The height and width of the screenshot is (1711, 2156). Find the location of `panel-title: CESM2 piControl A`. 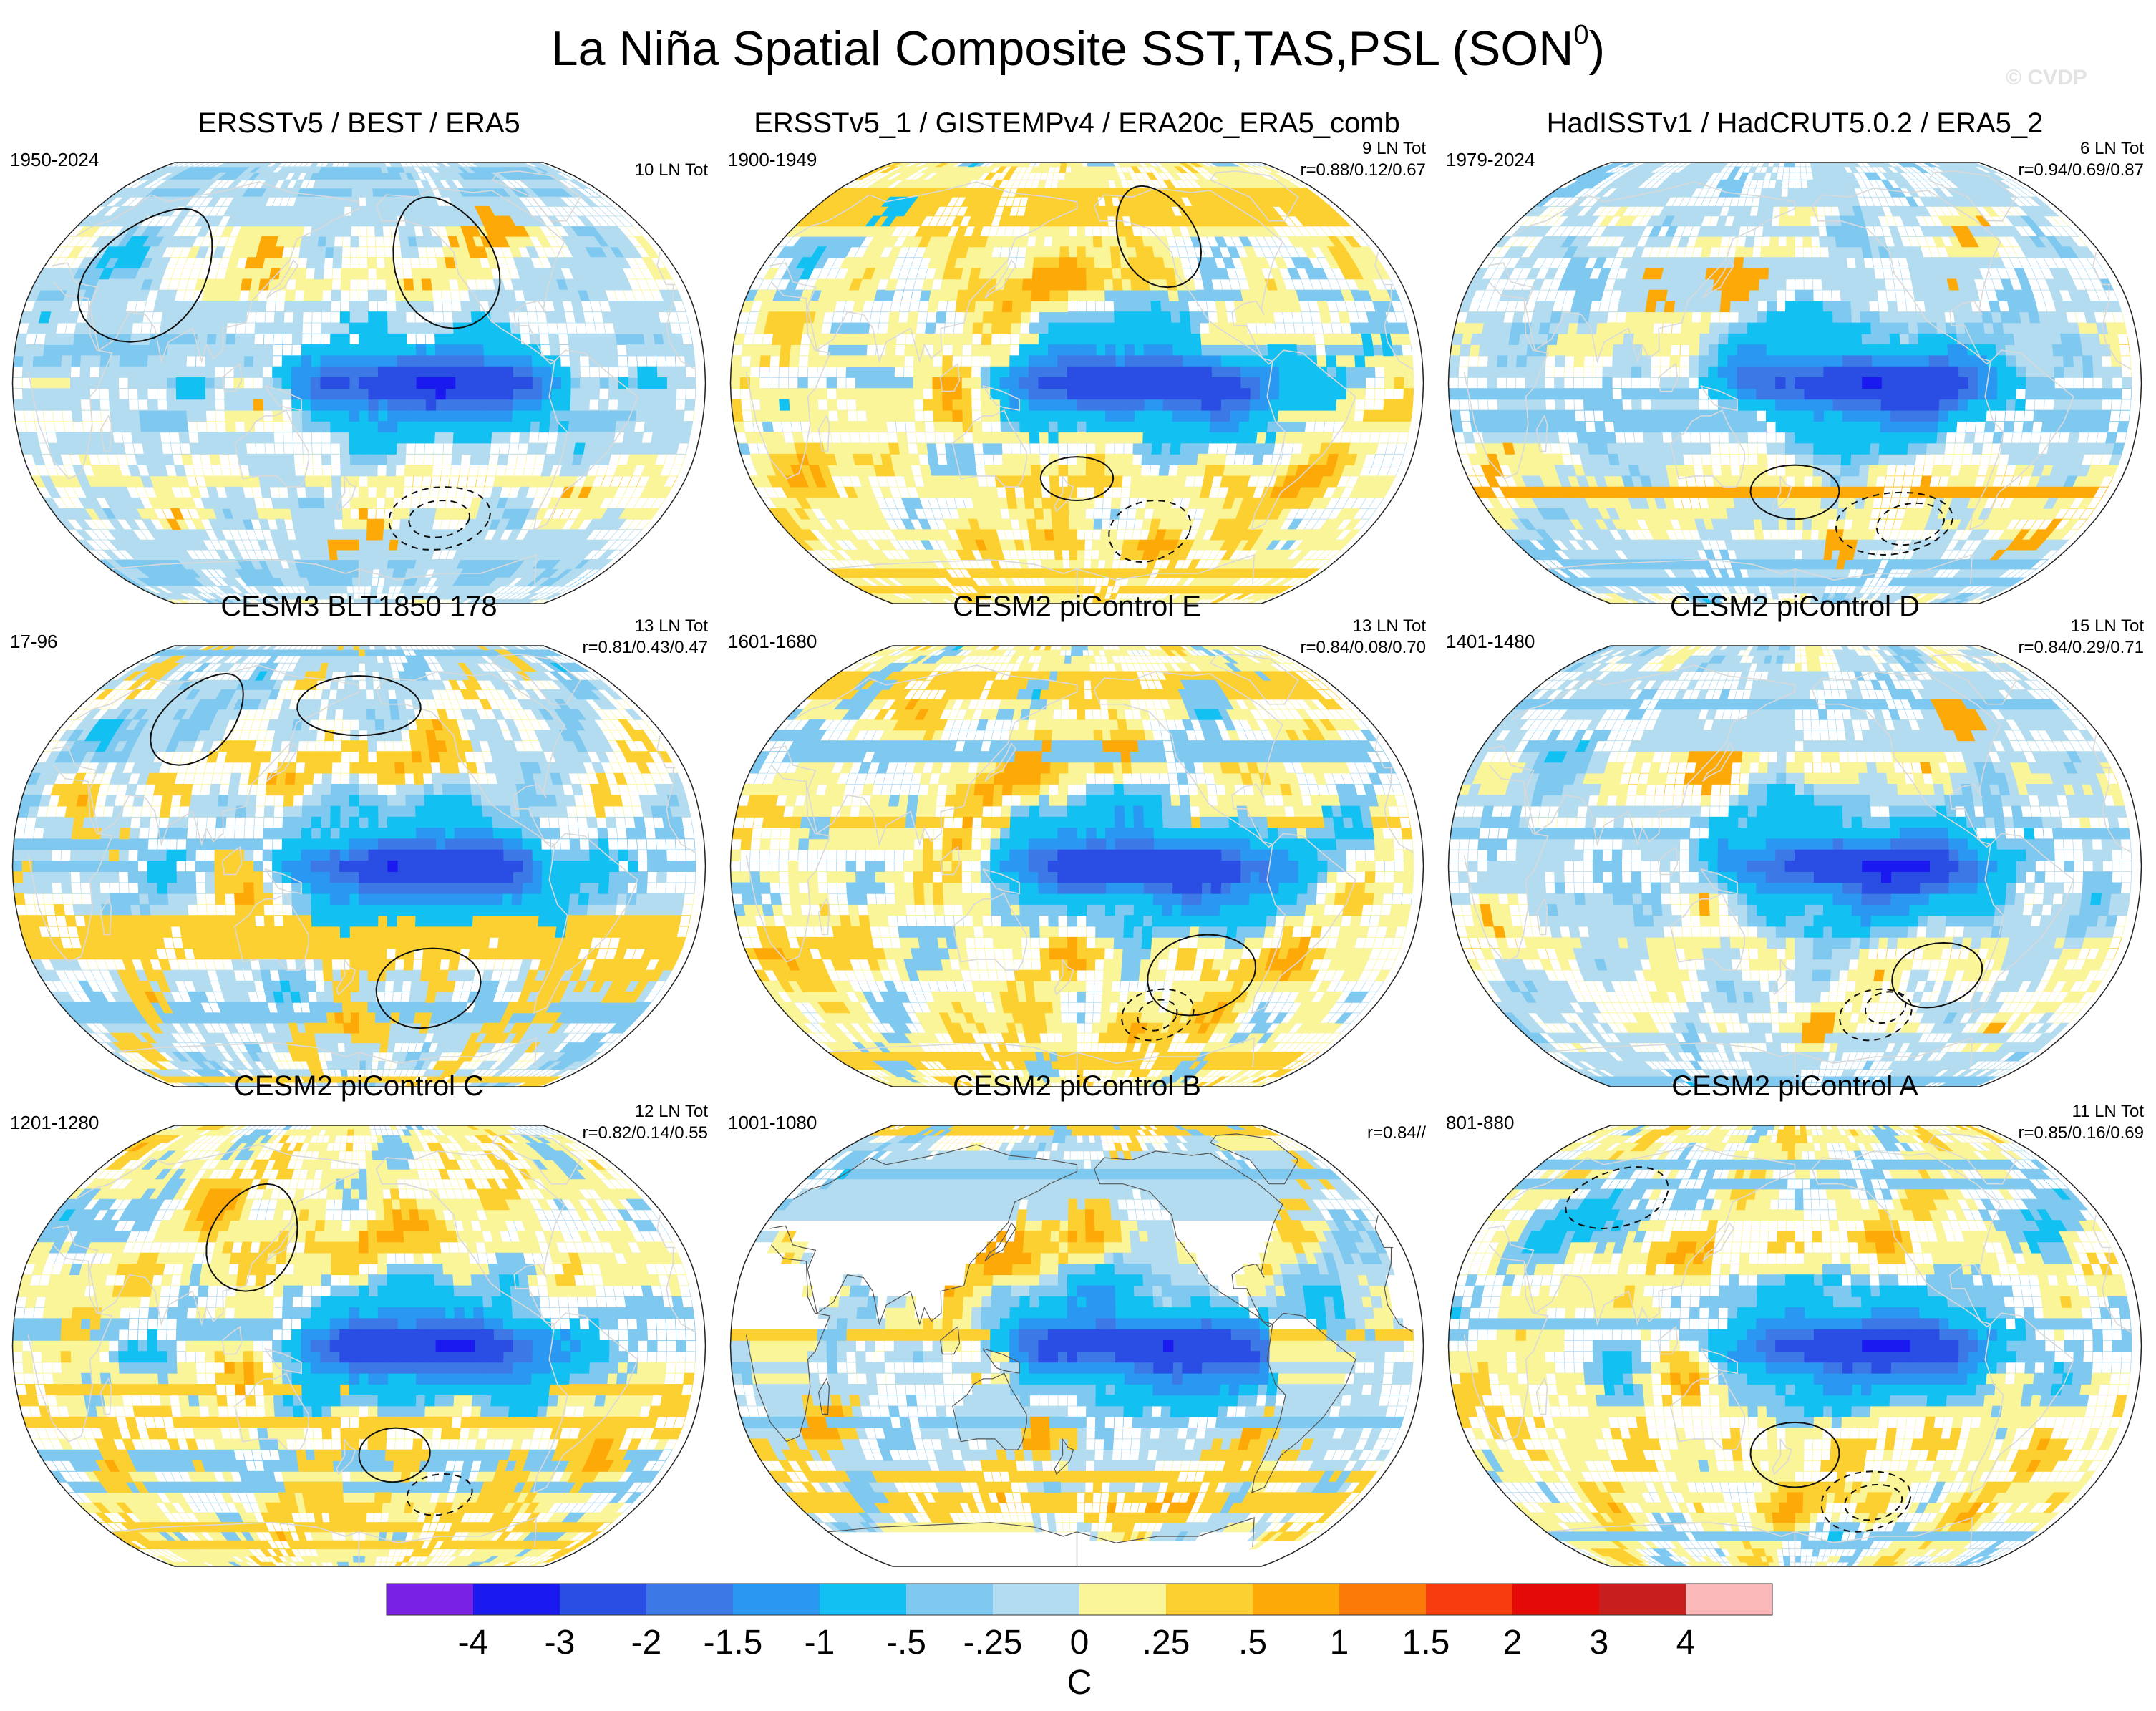

panel-title: CESM2 piControl A is located at coordinates (1794, 1086).